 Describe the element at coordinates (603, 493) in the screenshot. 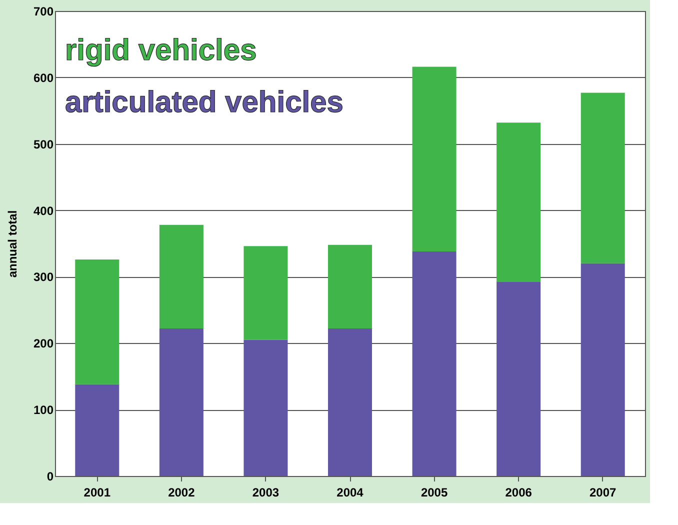

I see `x-tick-label: 2007` at that location.